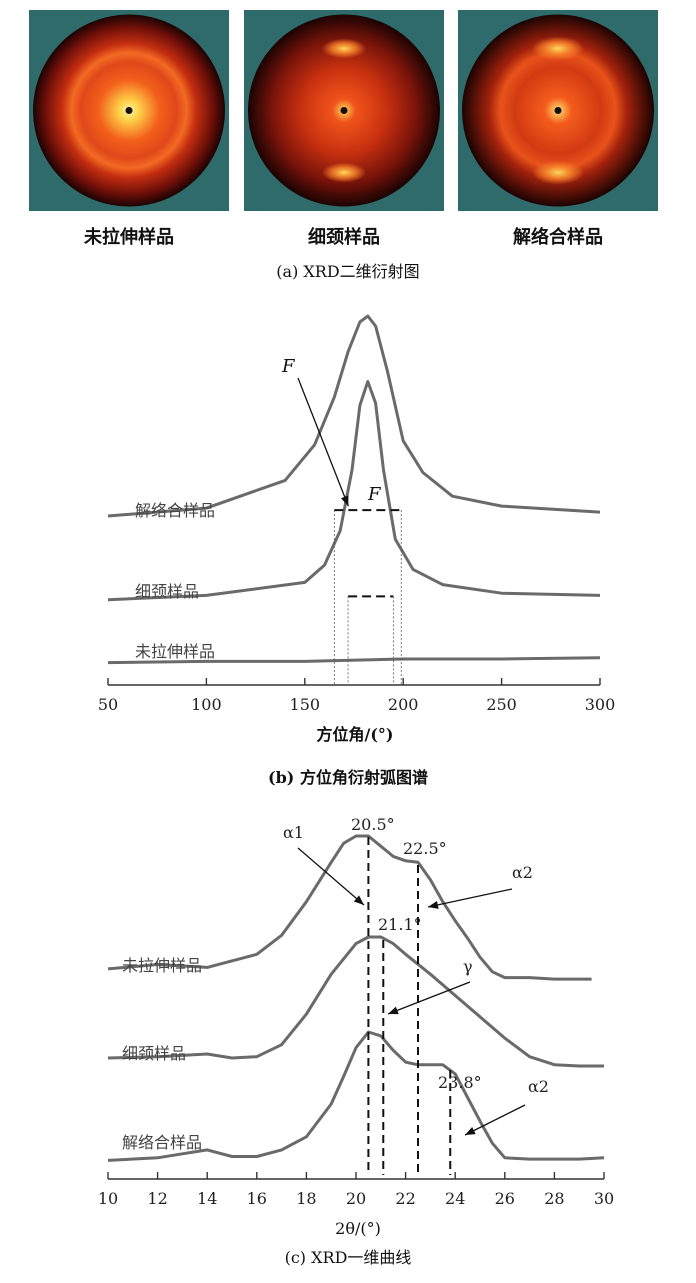 This screenshot has height=1283, width=696. What do you see at coordinates (293, 832) in the screenshot?
I see `phase-label: α1` at bounding box center [293, 832].